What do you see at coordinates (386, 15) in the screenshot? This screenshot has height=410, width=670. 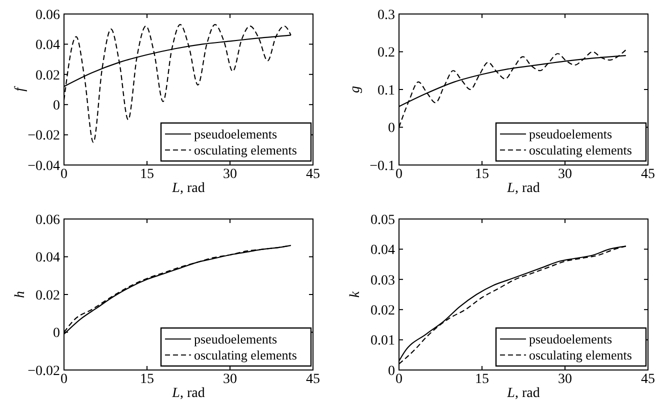 I see `y-tick-label: 0.3` at bounding box center [386, 15].